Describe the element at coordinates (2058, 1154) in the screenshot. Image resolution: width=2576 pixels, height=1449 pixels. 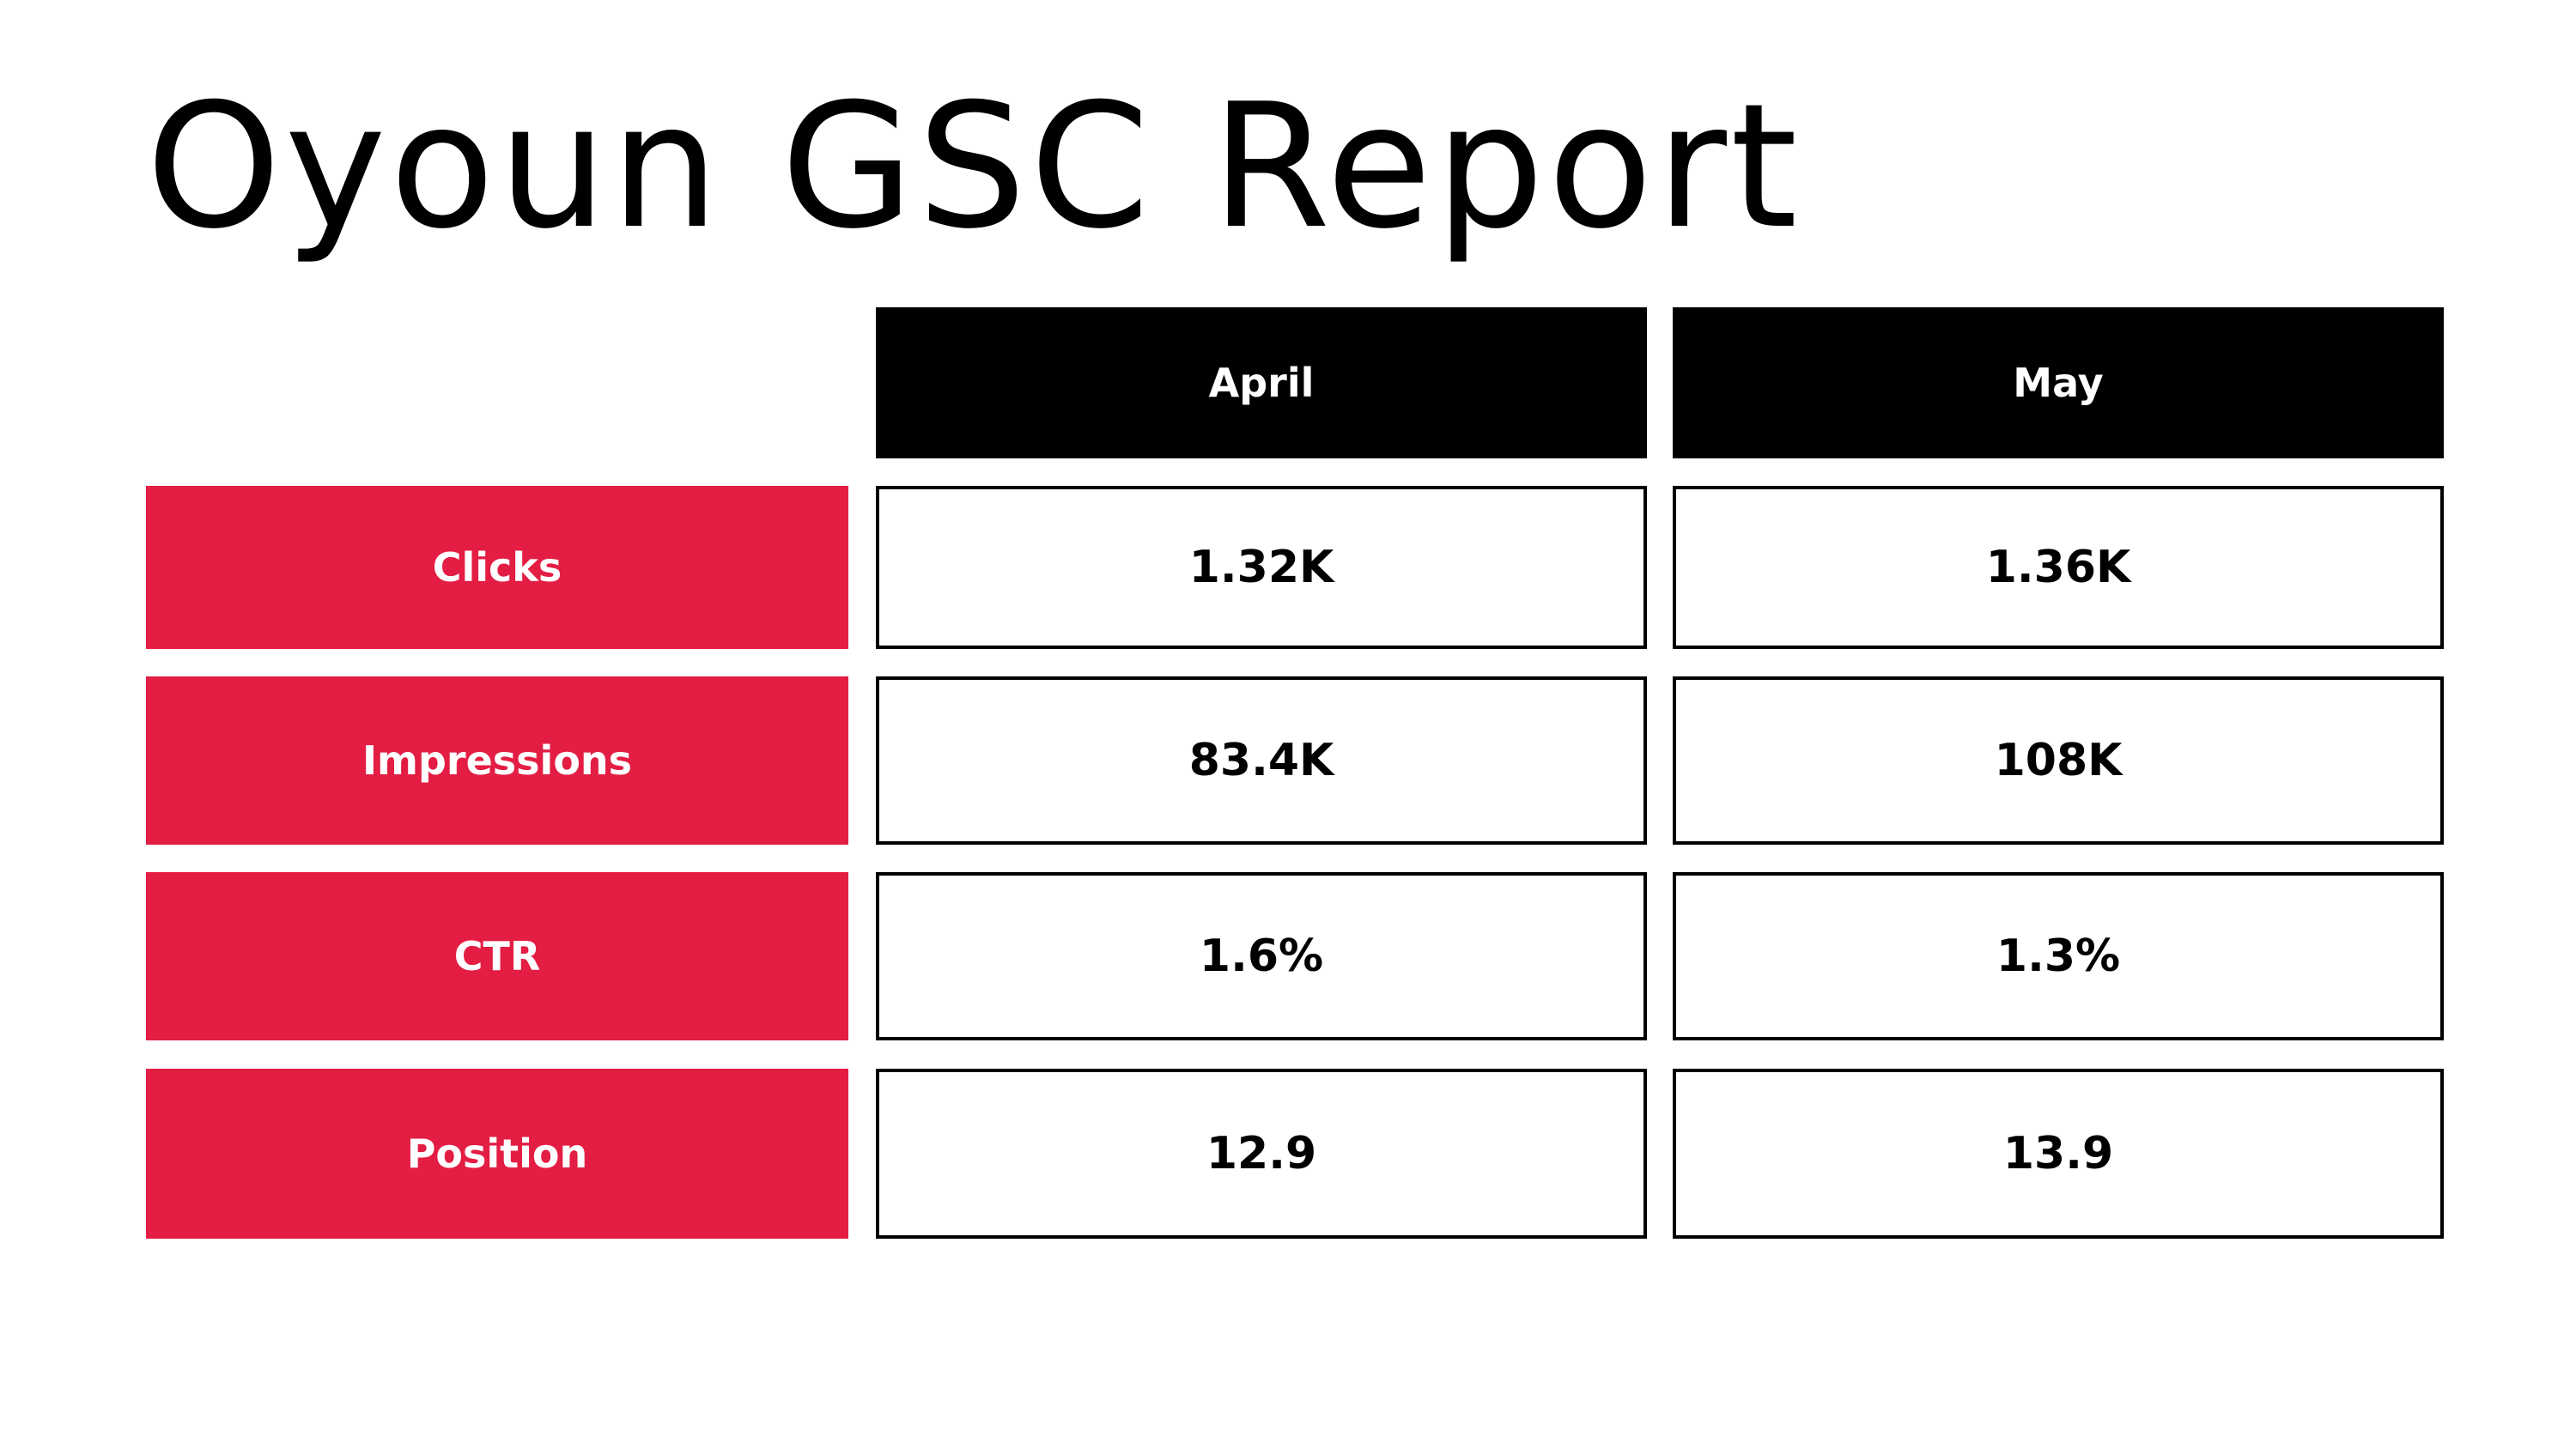
I see `table-cell: 13.9` at that location.